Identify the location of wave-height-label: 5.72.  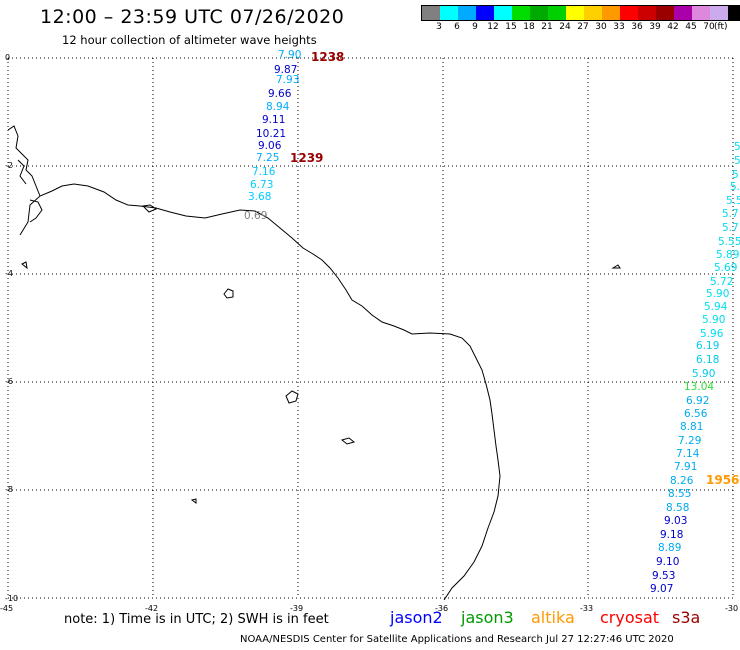
(721, 282).